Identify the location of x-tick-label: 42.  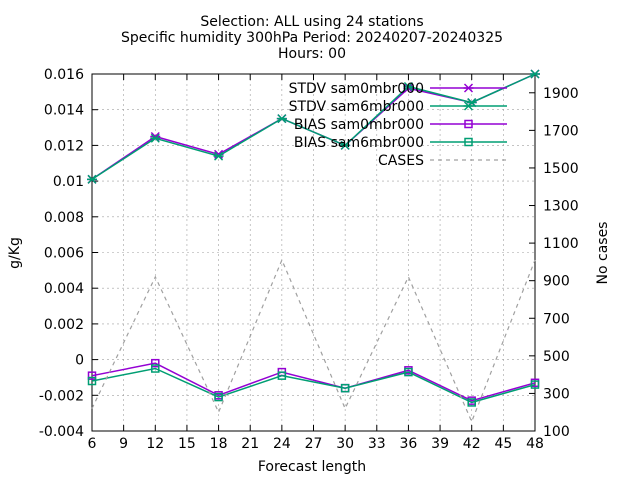
(472, 444).